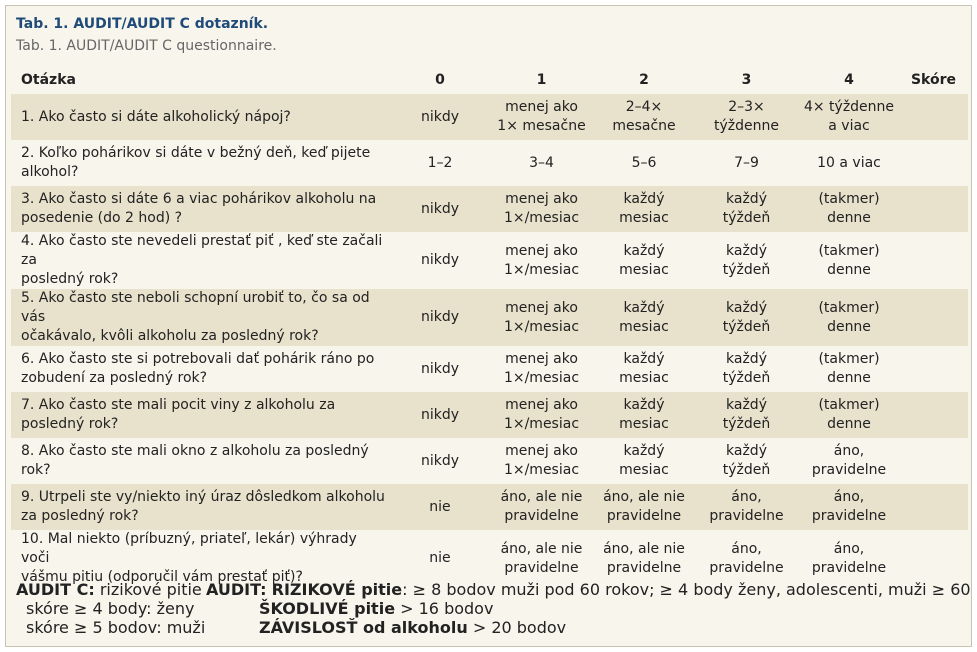  What do you see at coordinates (746, 80) in the screenshot?
I see `header-cell: 3` at bounding box center [746, 80].